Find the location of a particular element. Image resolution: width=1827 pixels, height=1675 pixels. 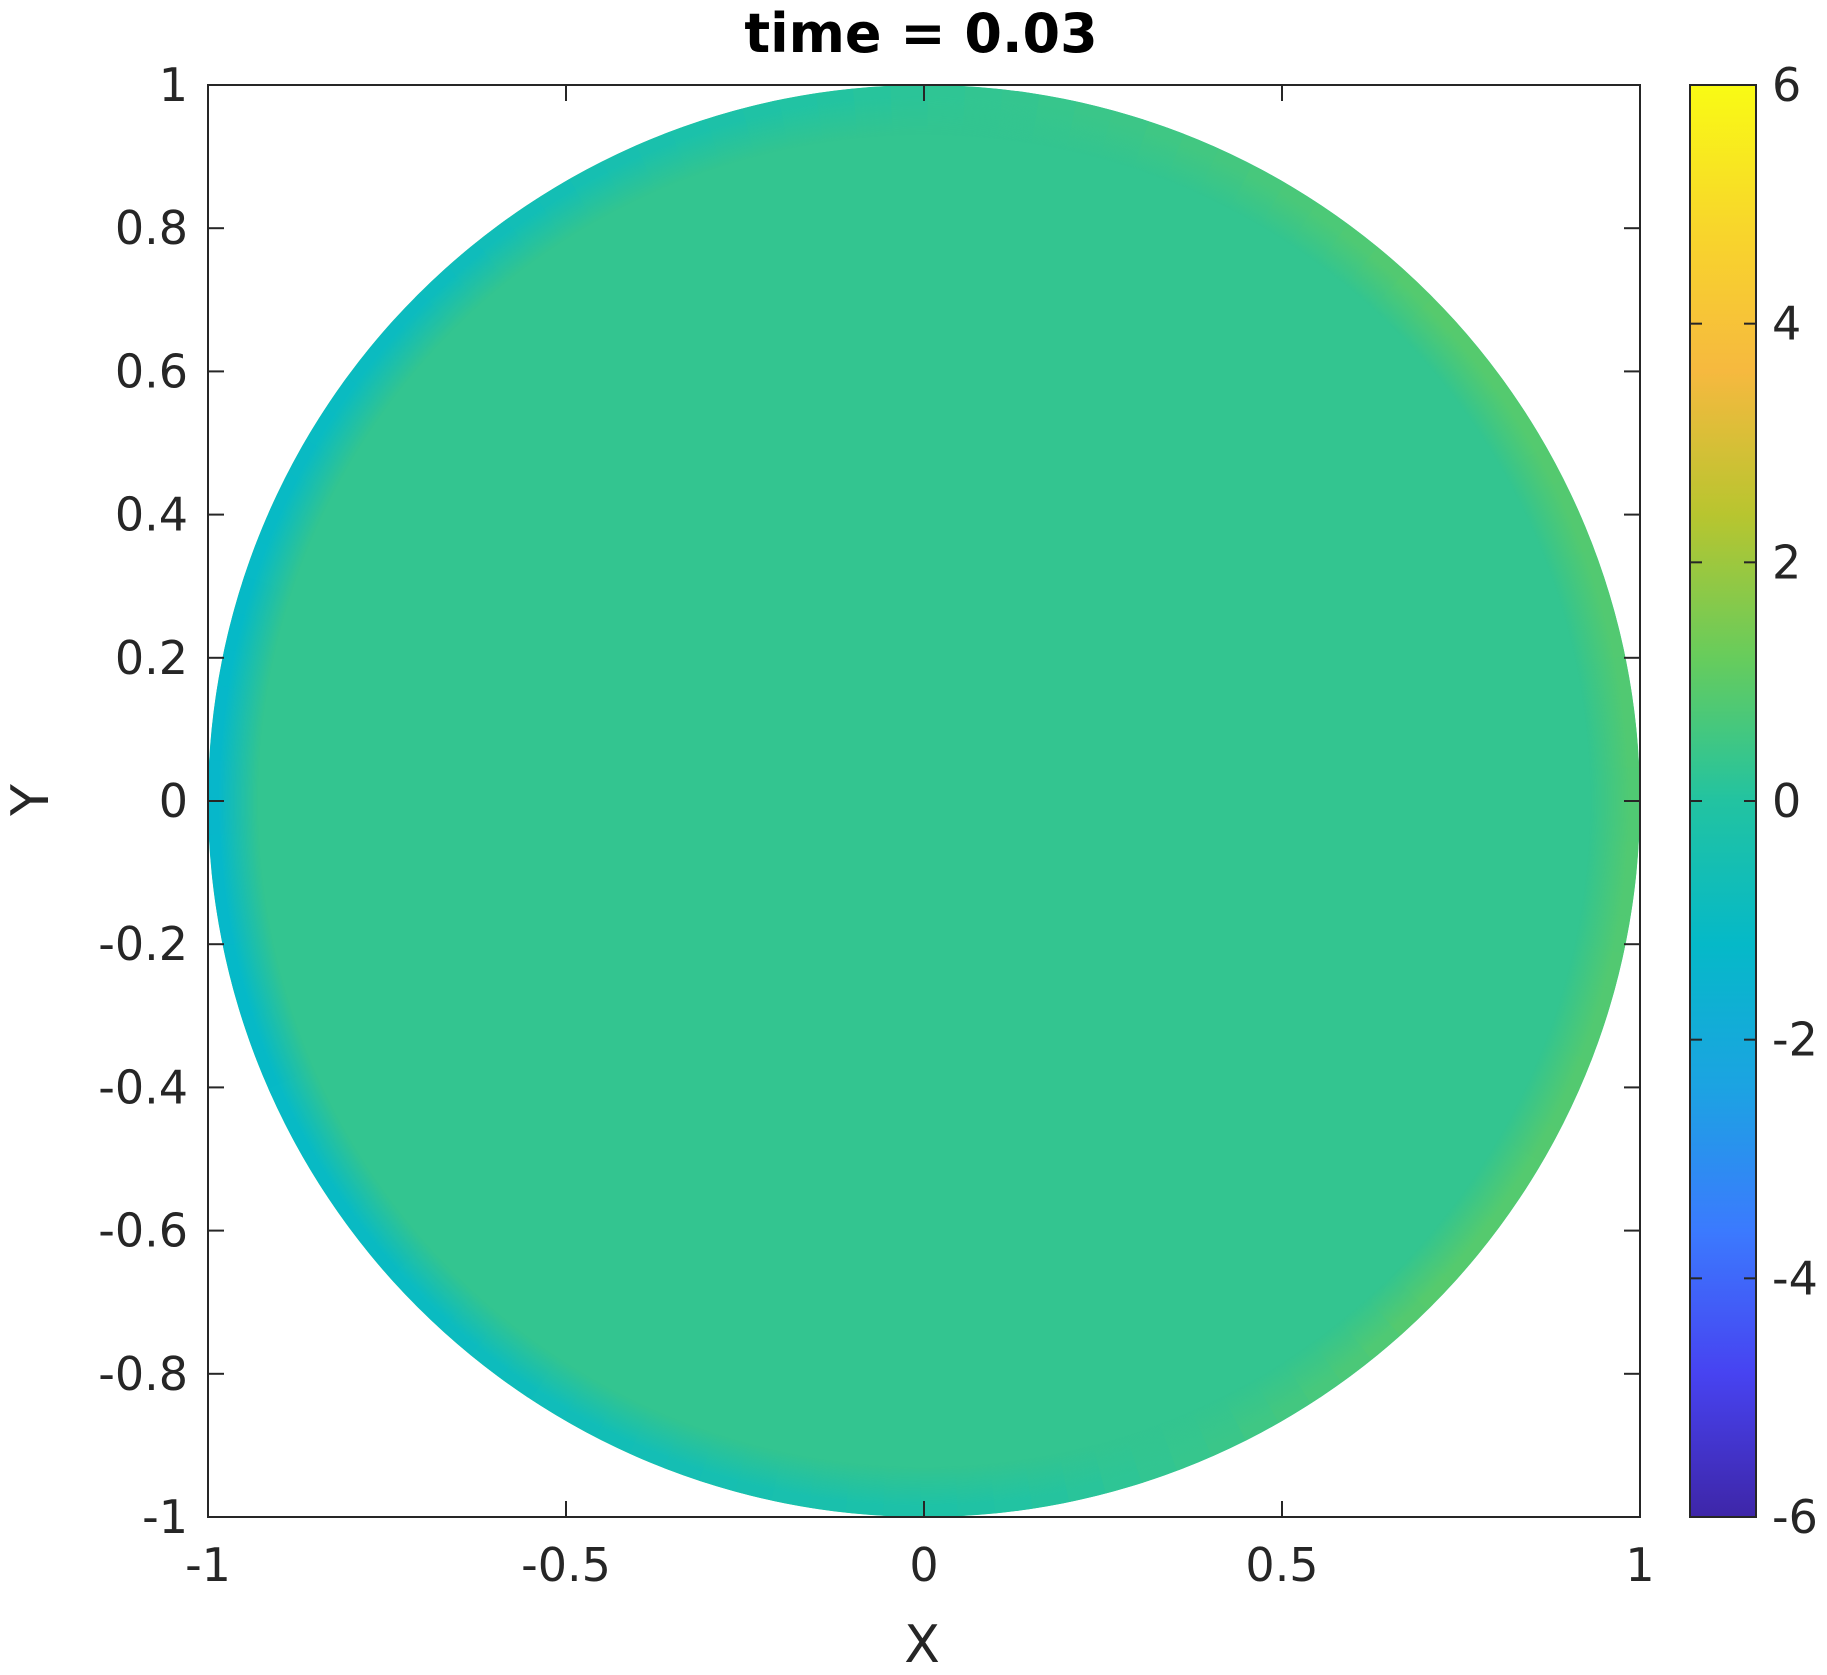

x-tick-label: 0.5 is located at coordinates (1281, 1565).